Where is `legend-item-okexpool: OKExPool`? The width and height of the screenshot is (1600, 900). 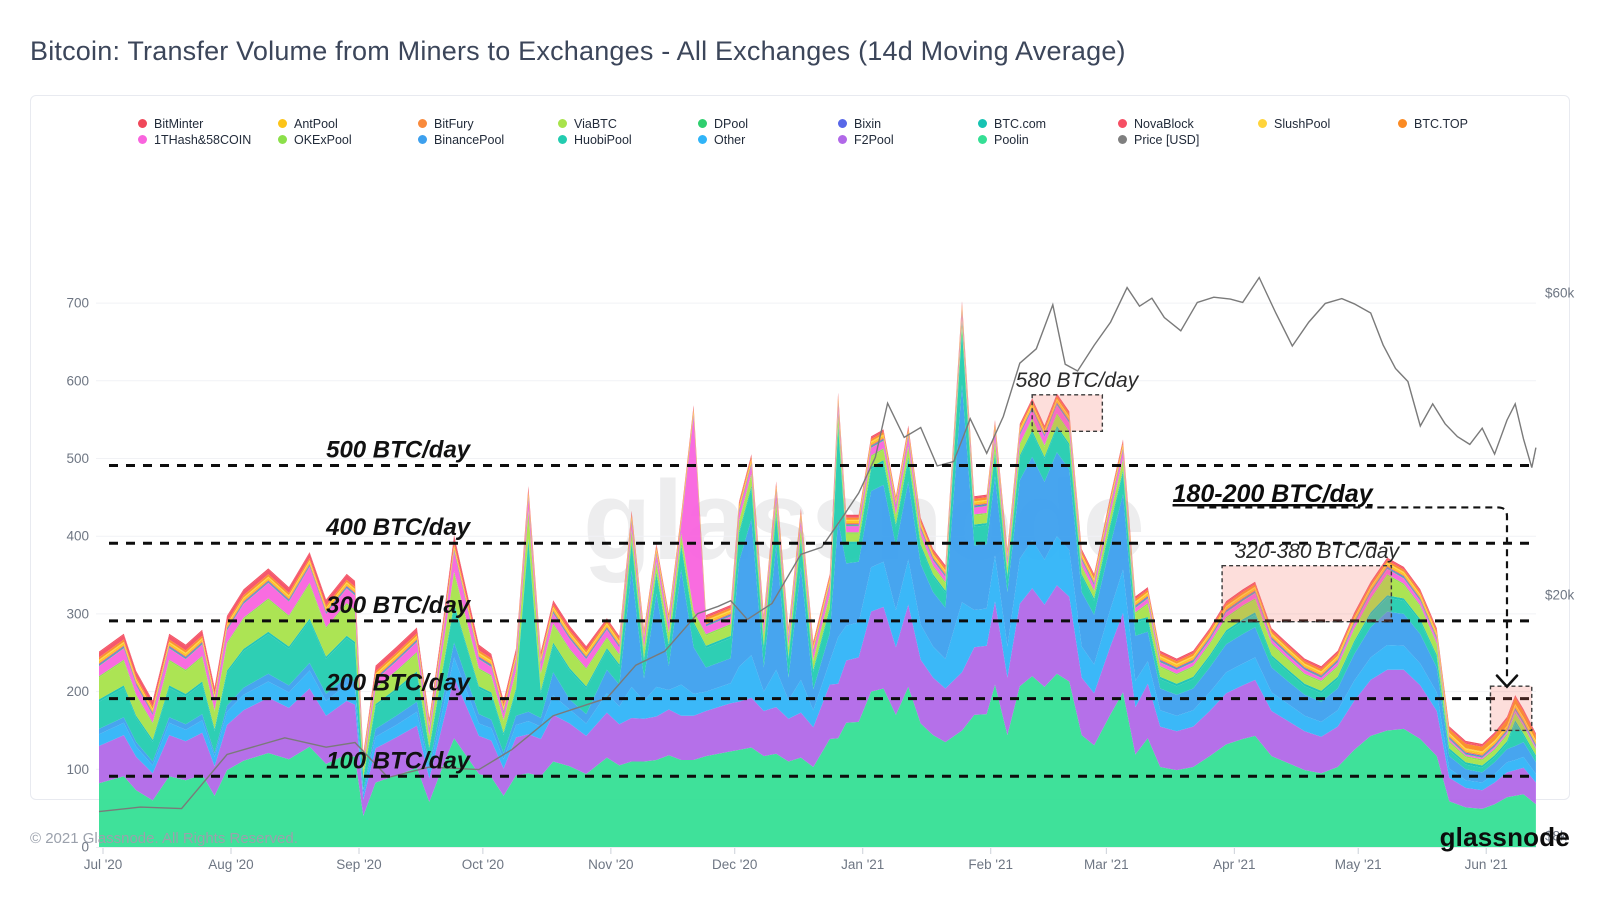 legend-item-okexpool: OKExPool is located at coordinates (315, 139).